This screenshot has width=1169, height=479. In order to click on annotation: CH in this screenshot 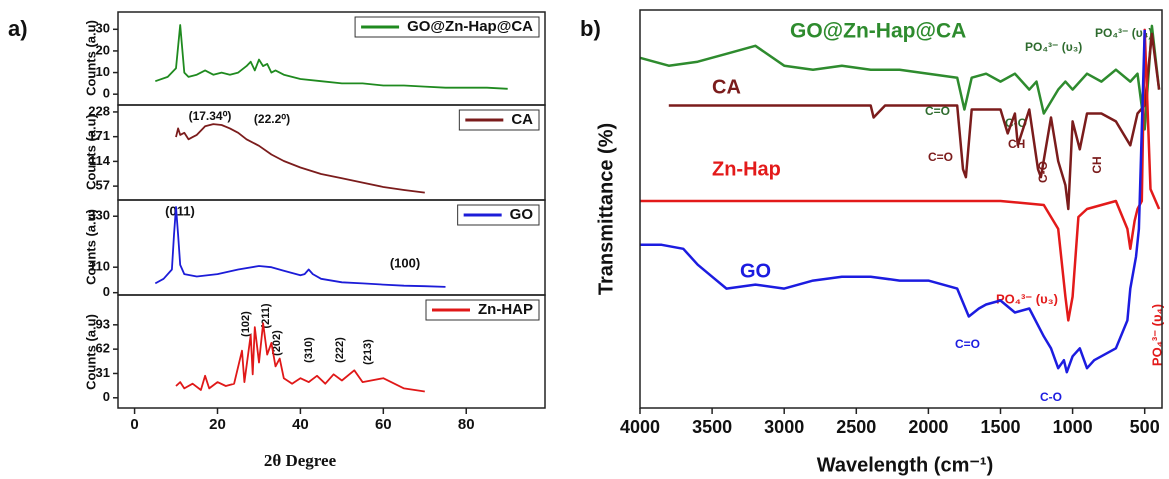, I will do `click(1097, 164)`.